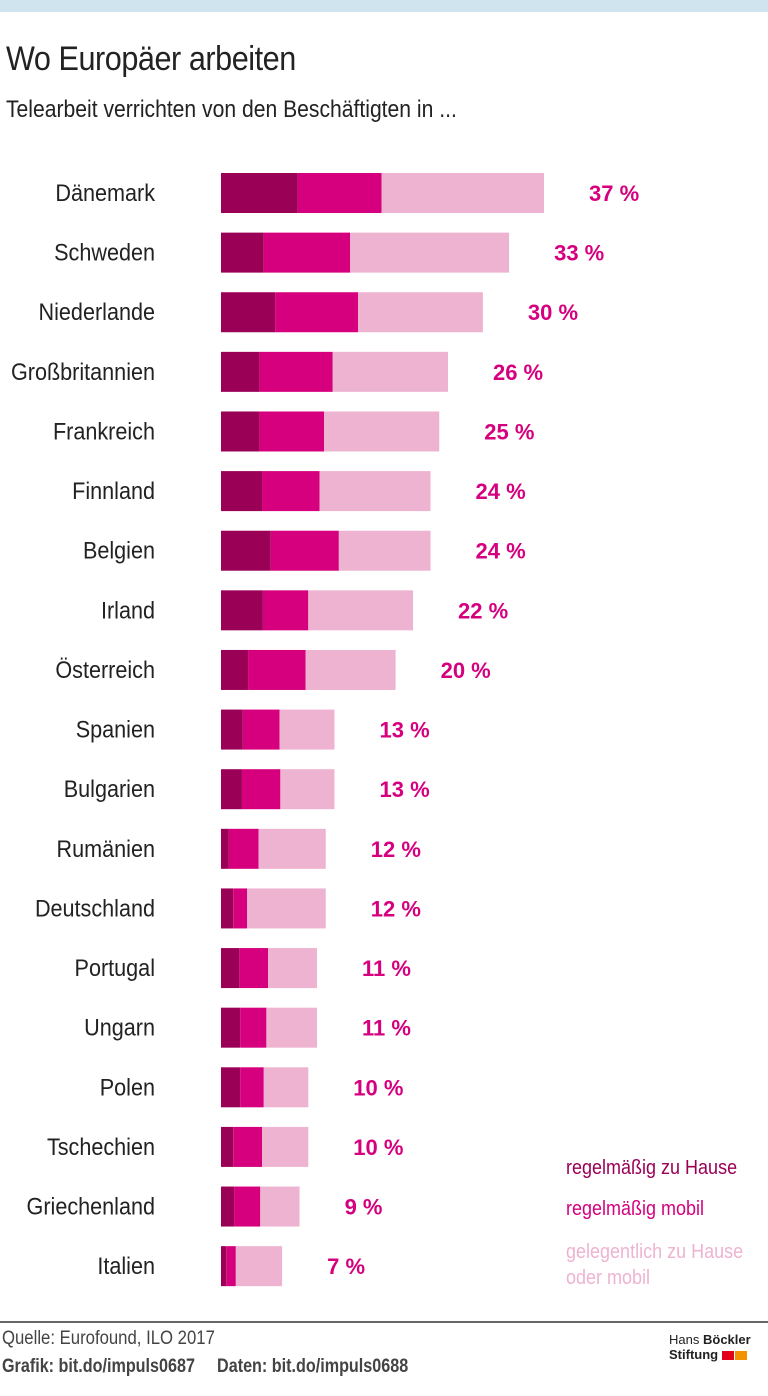  Describe the element at coordinates (115, 967) in the screenshot. I see `category-label: Portugal` at that location.